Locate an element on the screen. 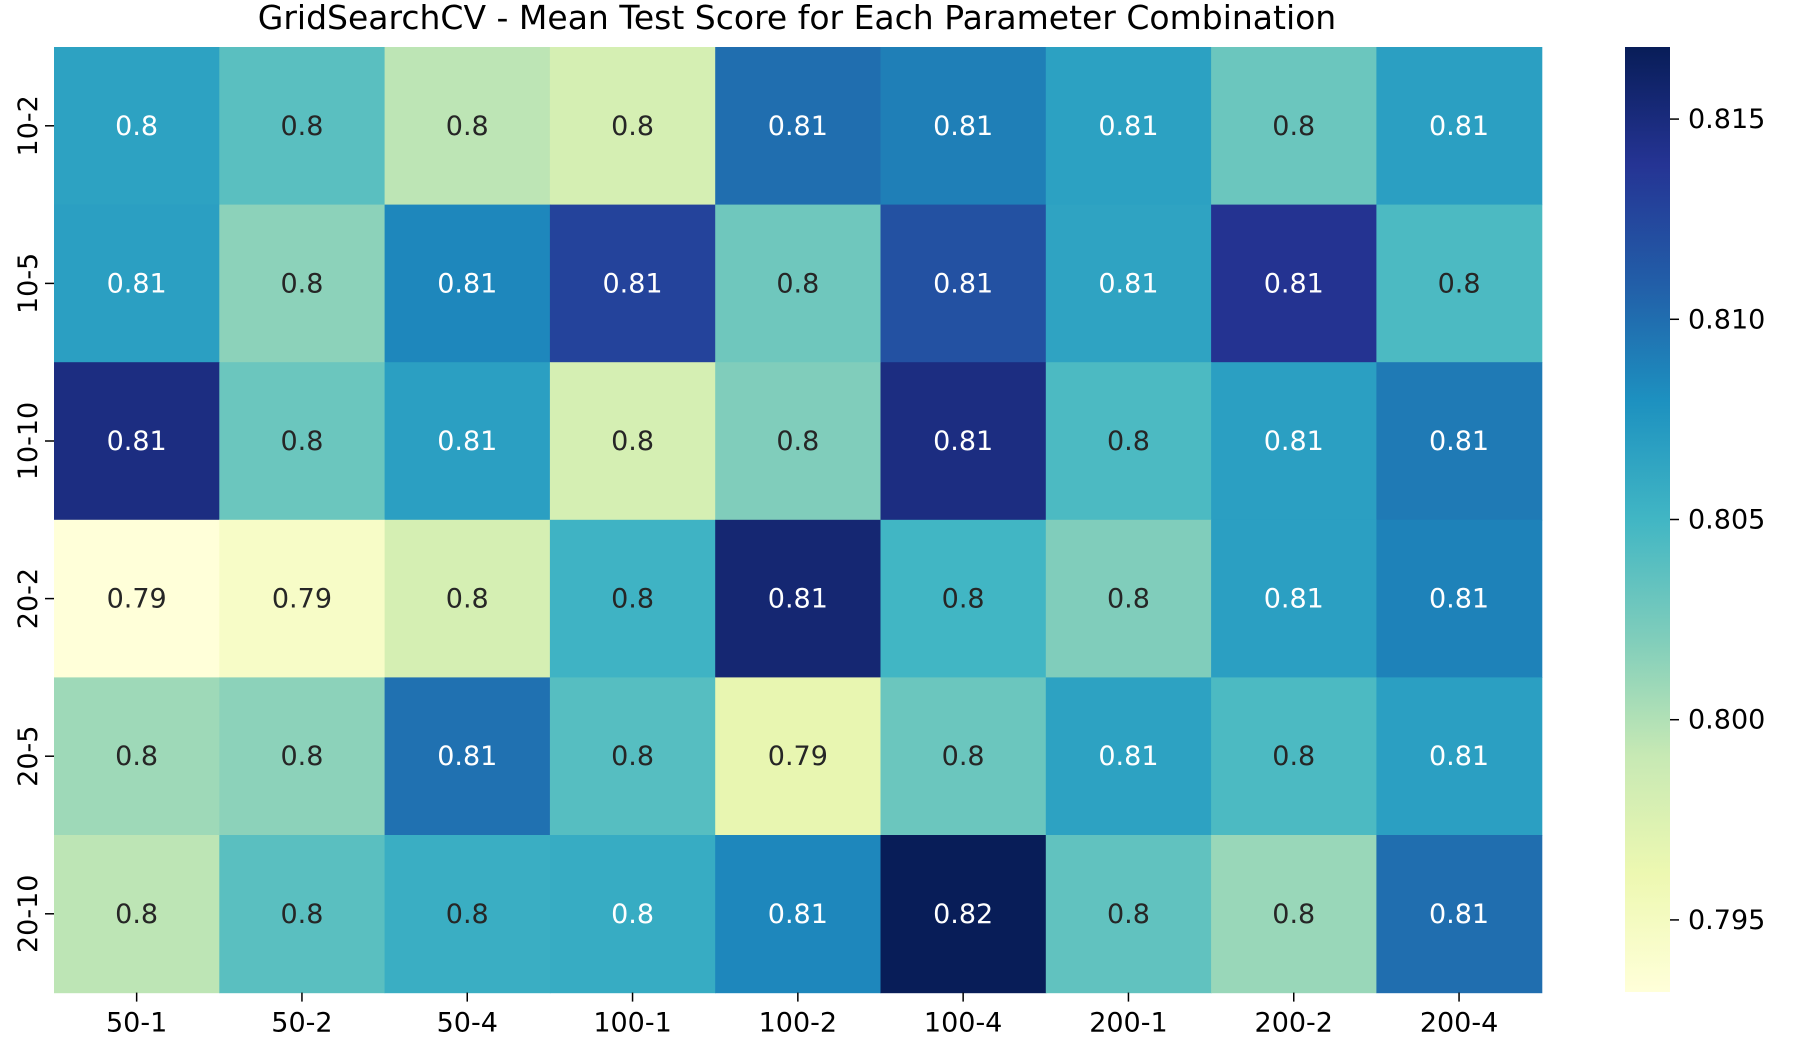 The width and height of the screenshot is (1803, 1041). colorbar-ticks: 0.795 0.800 0.805 0.810 0.815 is located at coordinates (1717, 520).